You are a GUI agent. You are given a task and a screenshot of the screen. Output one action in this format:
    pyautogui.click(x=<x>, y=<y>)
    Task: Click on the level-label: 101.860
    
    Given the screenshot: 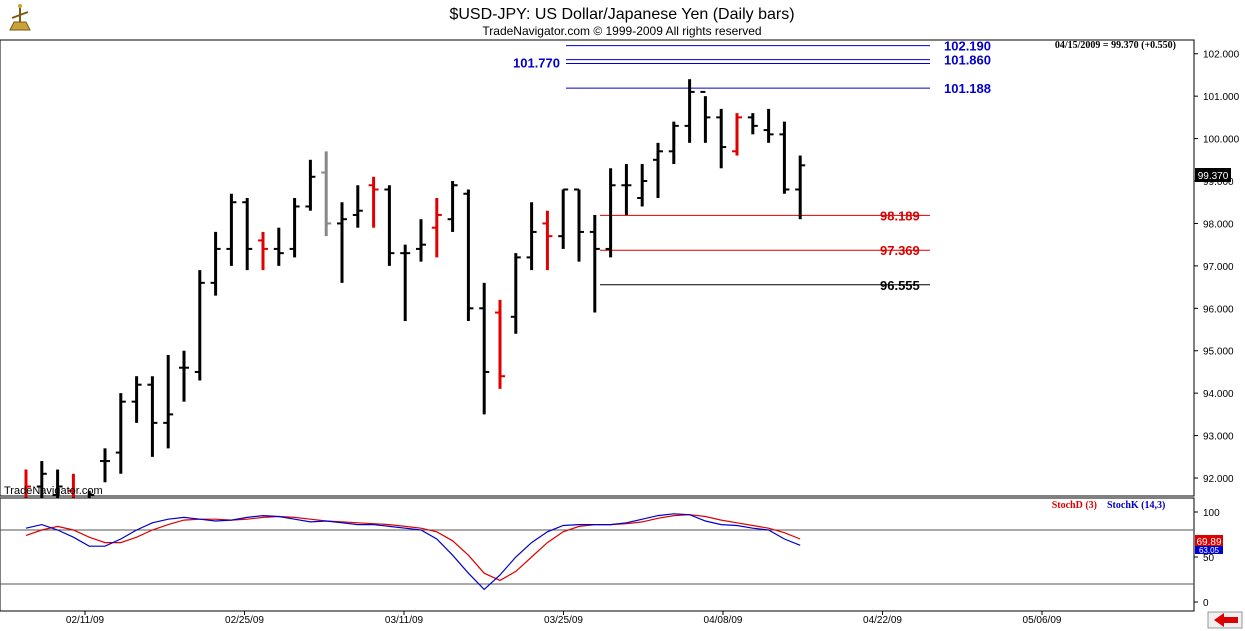 What is the action you would take?
    pyautogui.click(x=967, y=60)
    